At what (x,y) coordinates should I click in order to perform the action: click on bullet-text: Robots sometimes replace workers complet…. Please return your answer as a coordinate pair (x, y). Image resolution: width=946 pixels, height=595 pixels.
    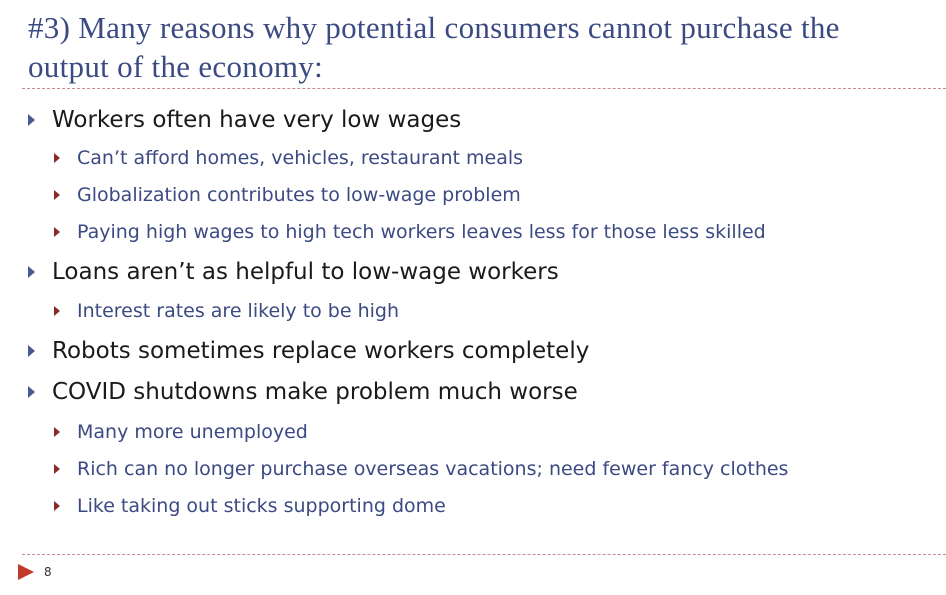
    Looking at the image, I should click on (321, 351).